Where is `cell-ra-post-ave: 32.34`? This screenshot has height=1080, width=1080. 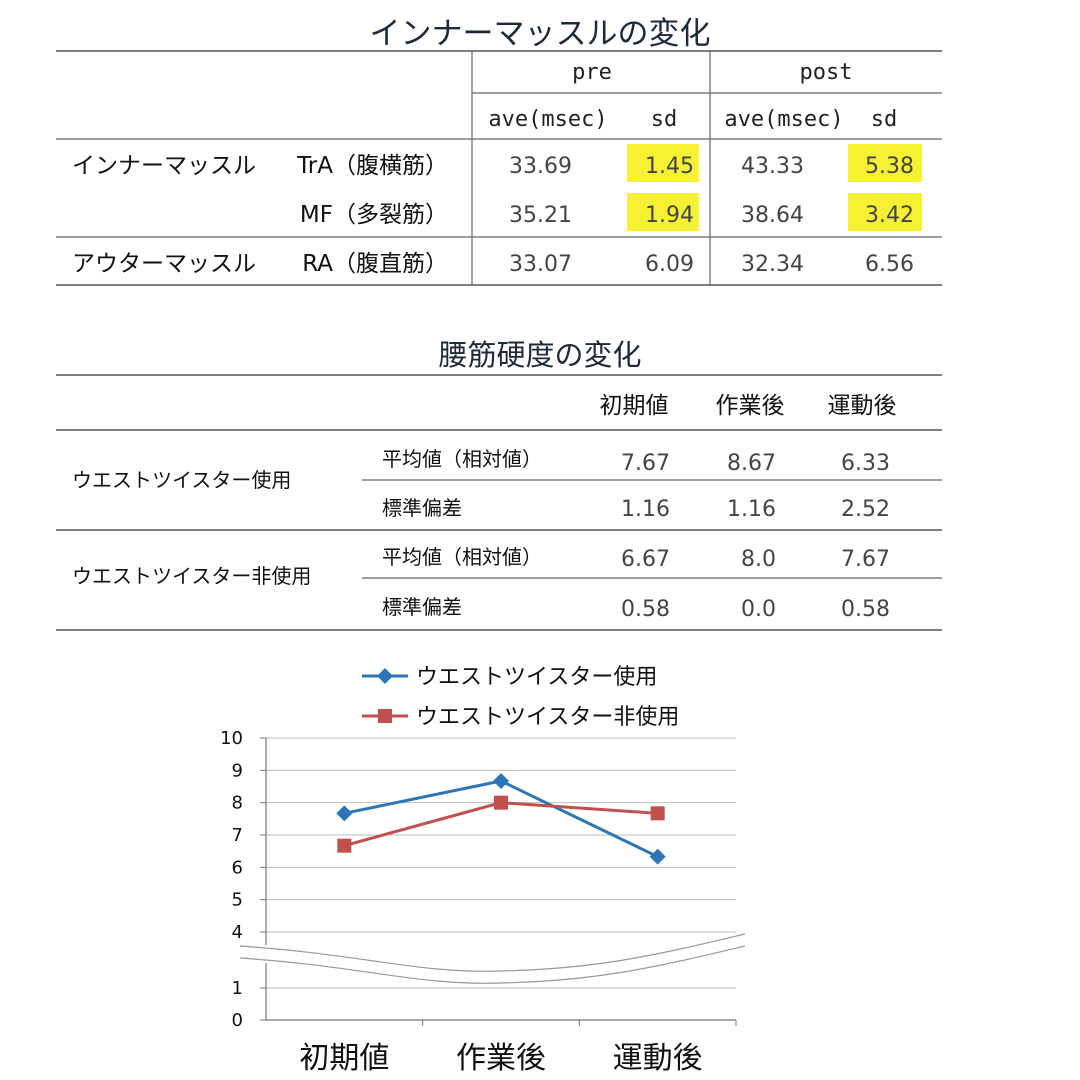 cell-ra-post-ave: 32.34 is located at coordinates (772, 264).